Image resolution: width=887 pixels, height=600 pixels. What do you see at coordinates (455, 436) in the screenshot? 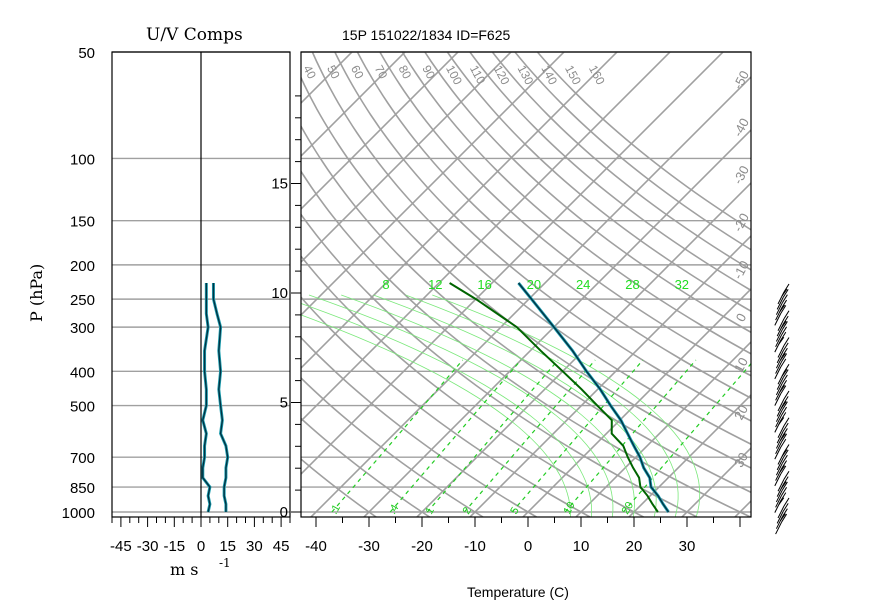
I see `skewt-mixing-ratio-.4` at bounding box center [455, 436].